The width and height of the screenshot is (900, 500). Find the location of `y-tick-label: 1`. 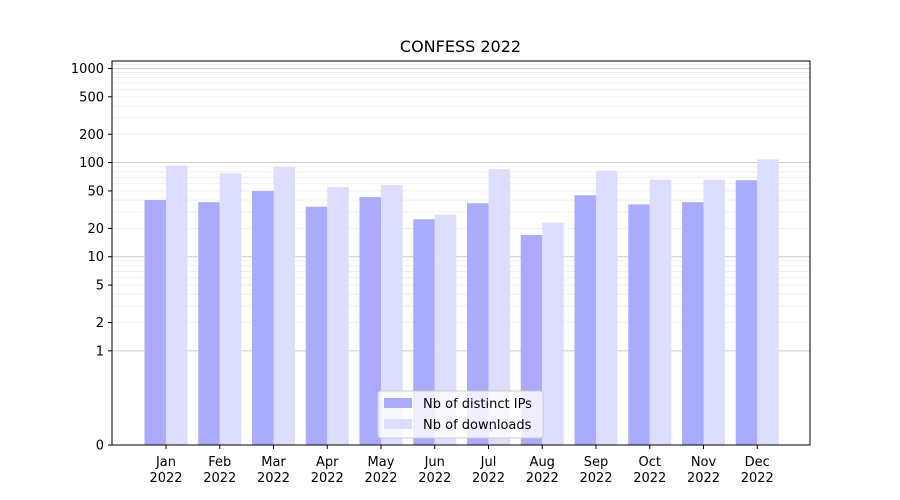

y-tick-label: 1 is located at coordinates (100, 351).